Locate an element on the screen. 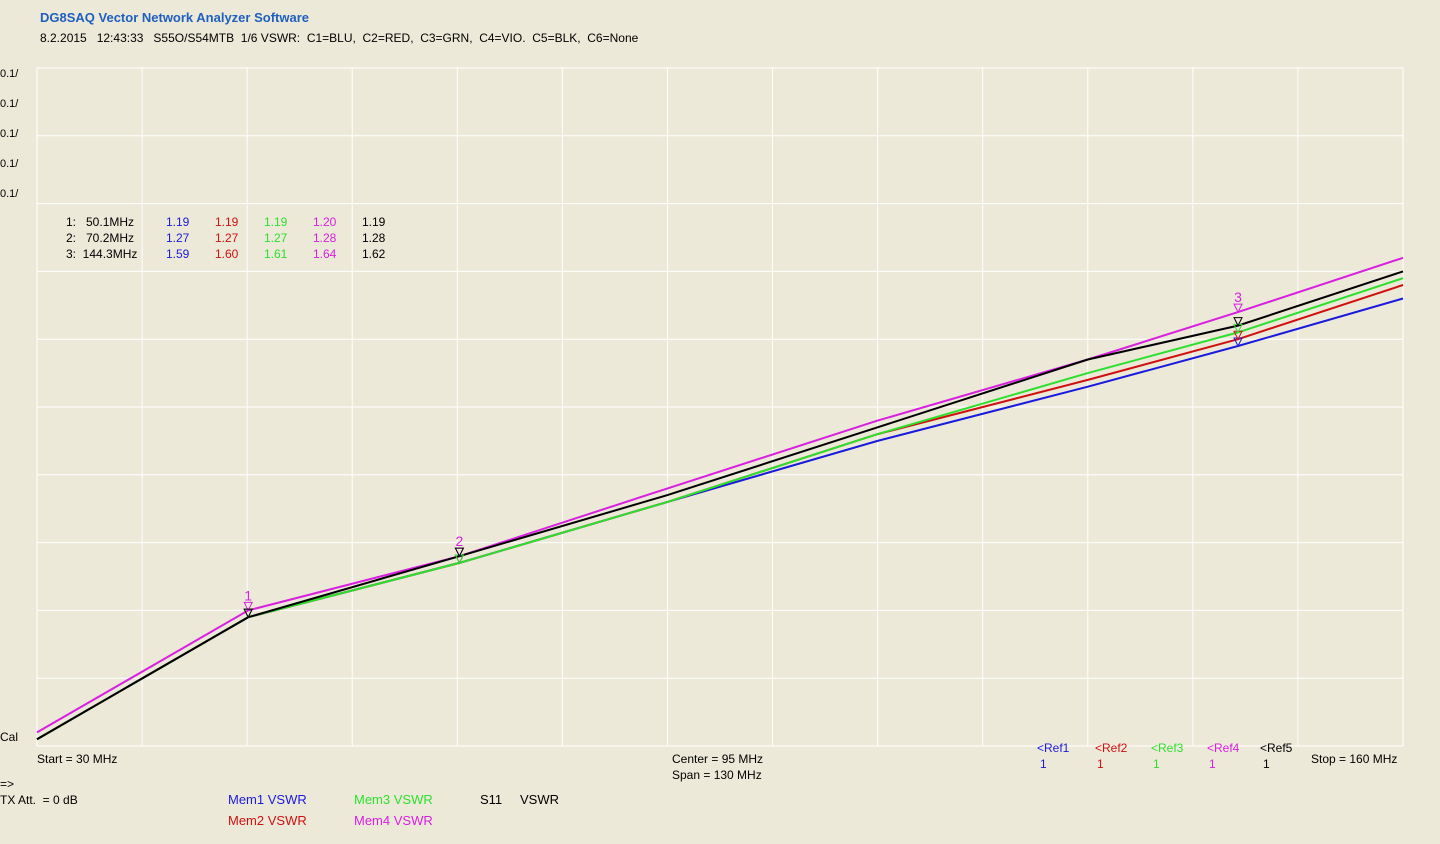 This screenshot has width=1440, height=844. start-frequency: Start = 30 MHz is located at coordinates (77, 759).